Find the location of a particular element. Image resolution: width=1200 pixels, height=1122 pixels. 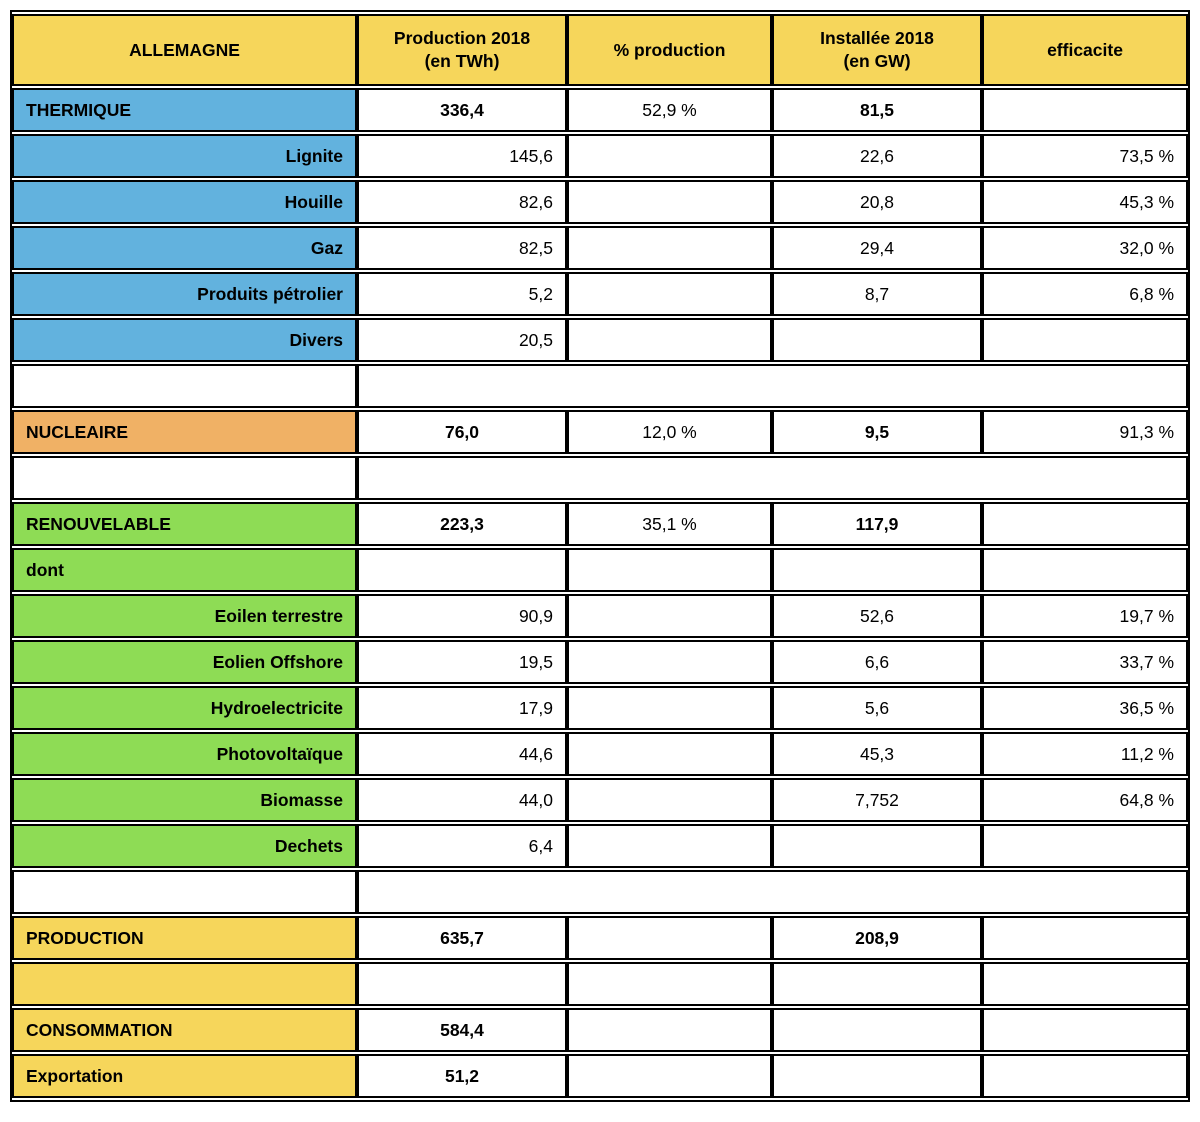

row-dechets: Dechets 6,4 is located at coordinates (600, 846).